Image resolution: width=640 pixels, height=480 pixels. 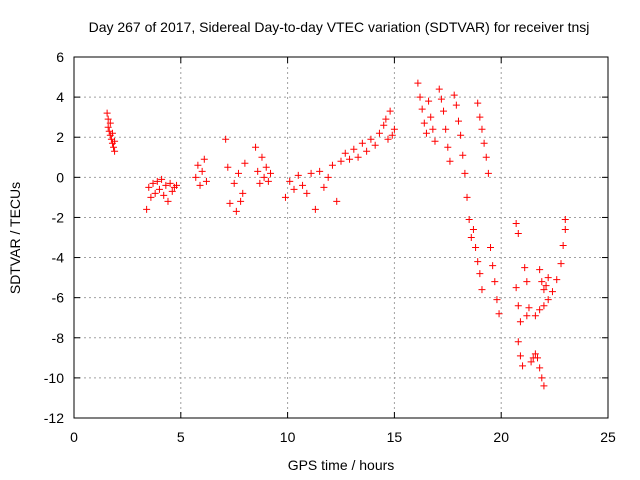 I want to click on x-tick-label: 25, so click(x=608, y=437).